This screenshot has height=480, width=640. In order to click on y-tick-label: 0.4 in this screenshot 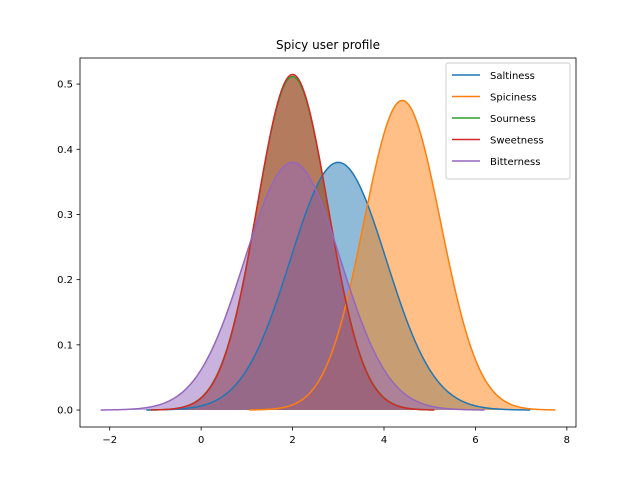, I will do `click(65, 150)`.